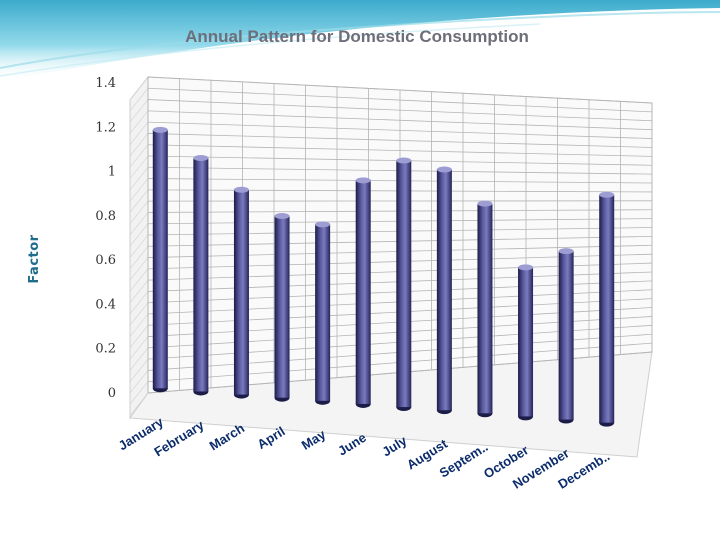 The width and height of the screenshot is (720, 540). I want to click on y-tick-label: 1.4, so click(105, 83).